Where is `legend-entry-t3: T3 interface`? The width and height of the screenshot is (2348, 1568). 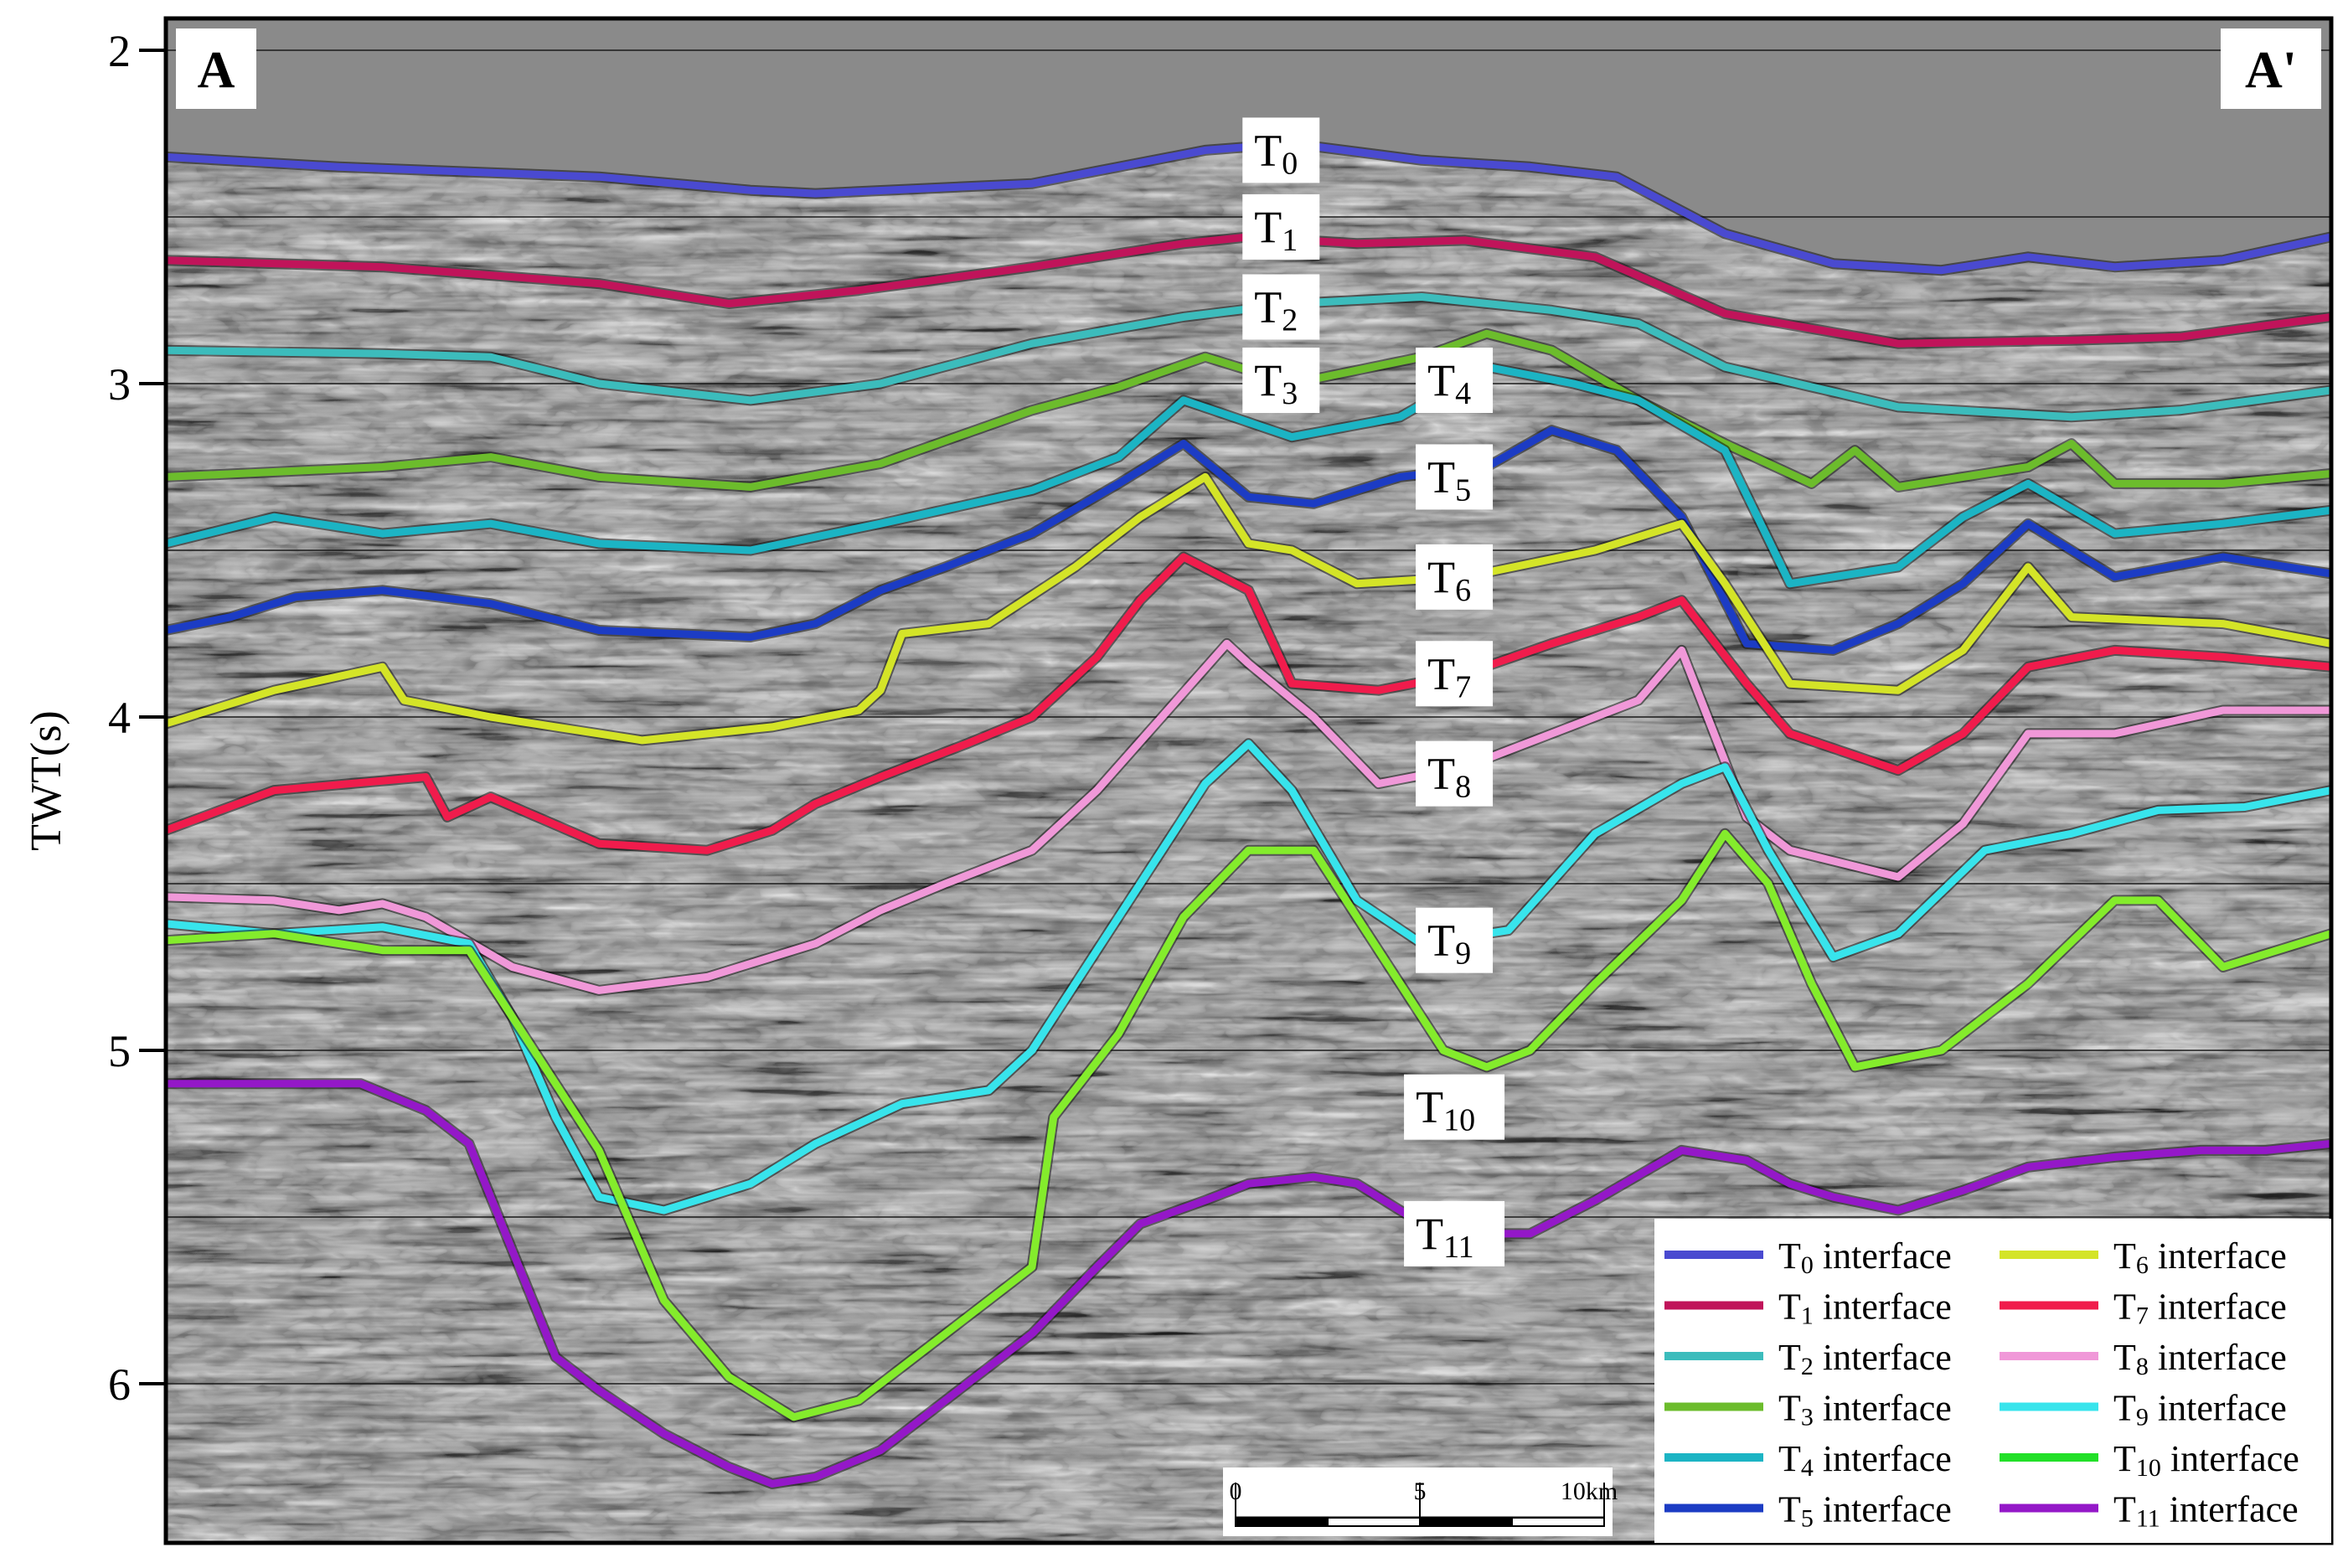
legend-entry-t3: T3 interface is located at coordinates (1808, 1410).